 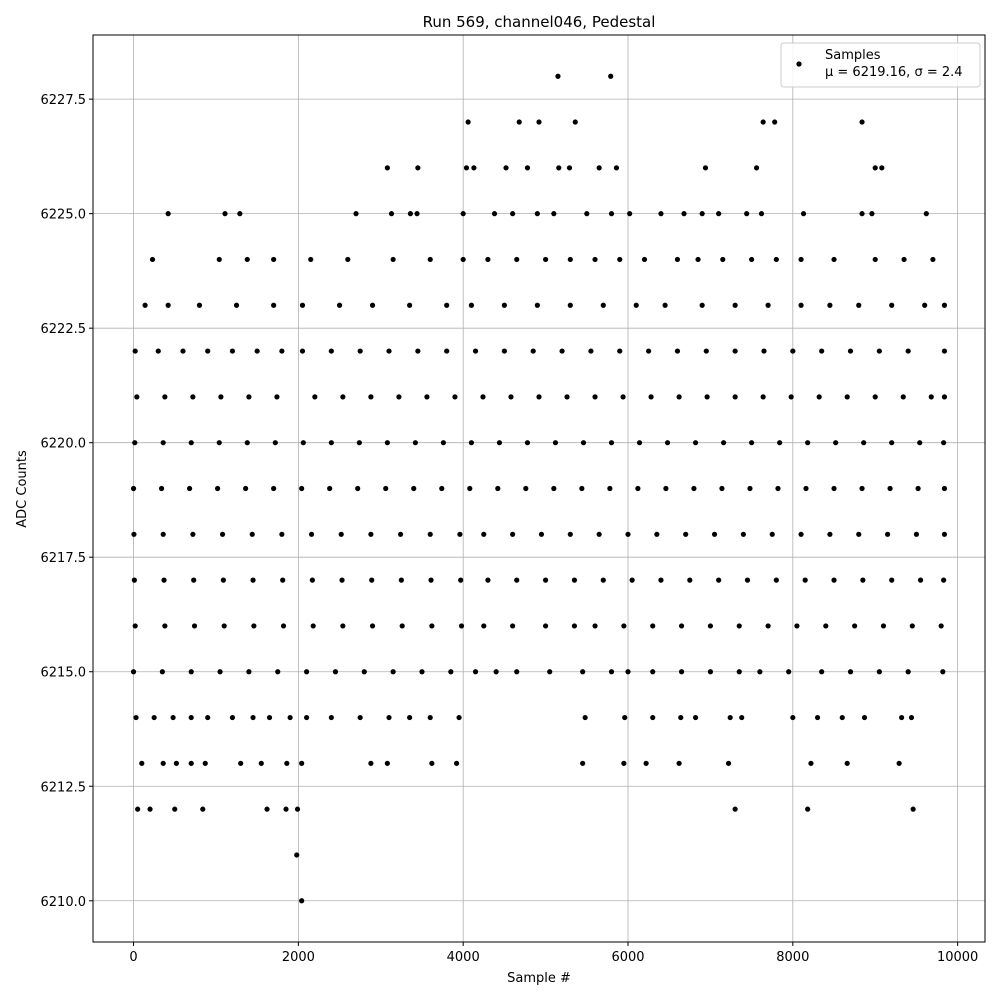 What do you see at coordinates (133, 957) in the screenshot?
I see `x-tick-label: 0` at bounding box center [133, 957].